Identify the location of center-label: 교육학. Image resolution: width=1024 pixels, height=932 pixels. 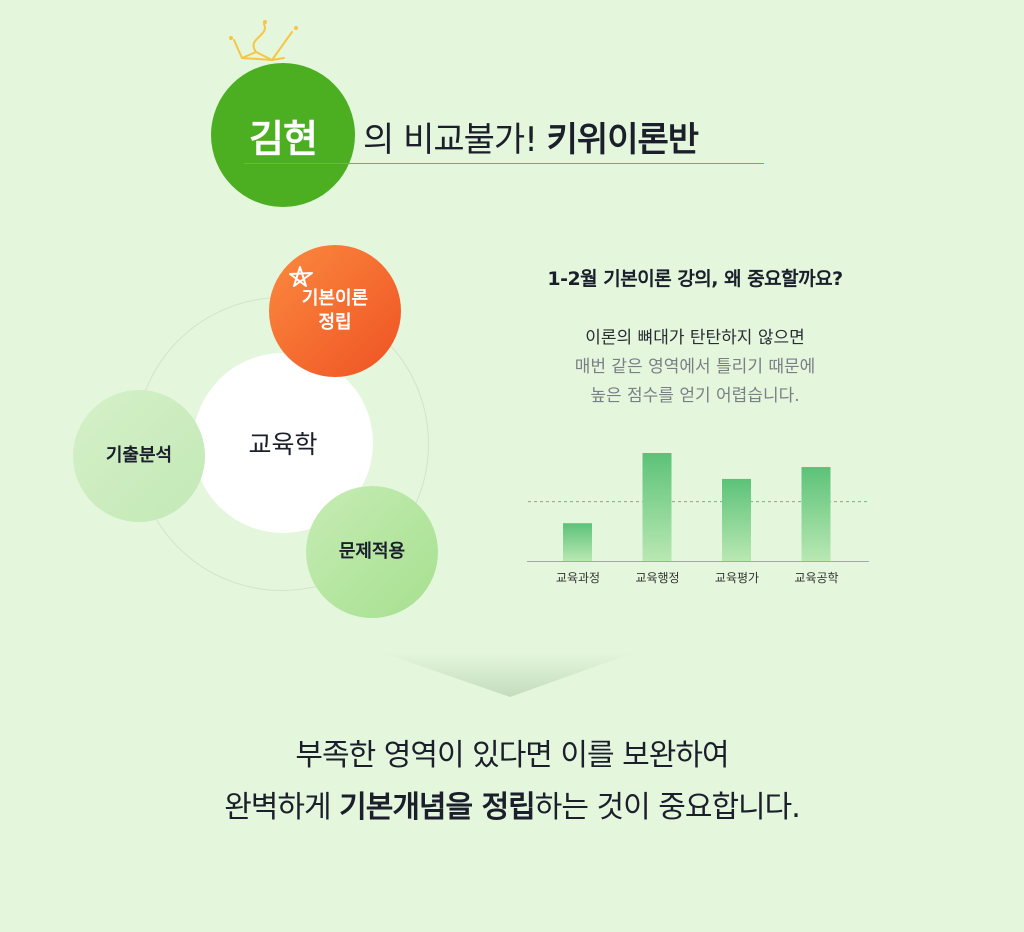
(283, 444).